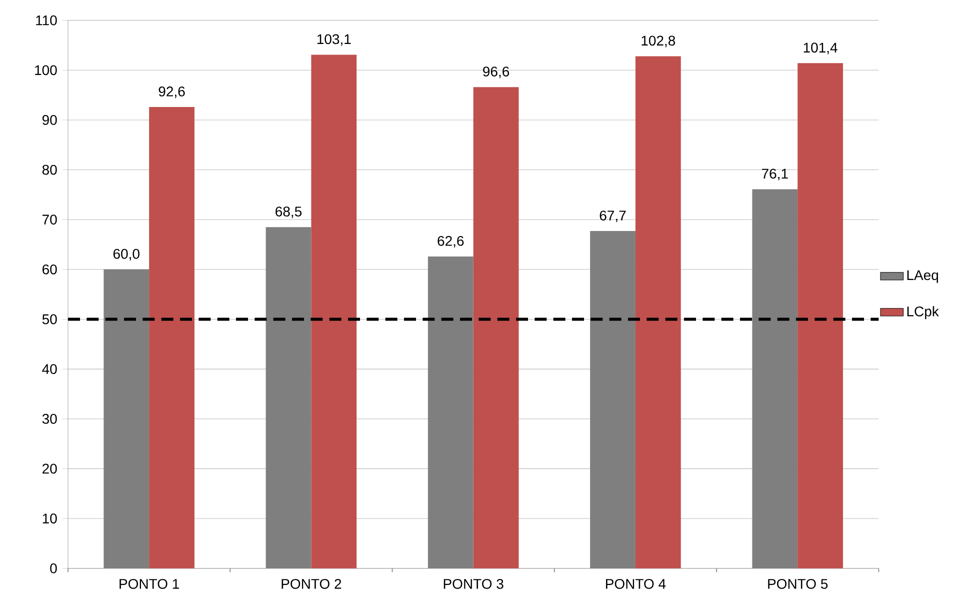 This screenshot has height=603, width=967. I want to click on y-tick-label: 110, so click(46, 20).